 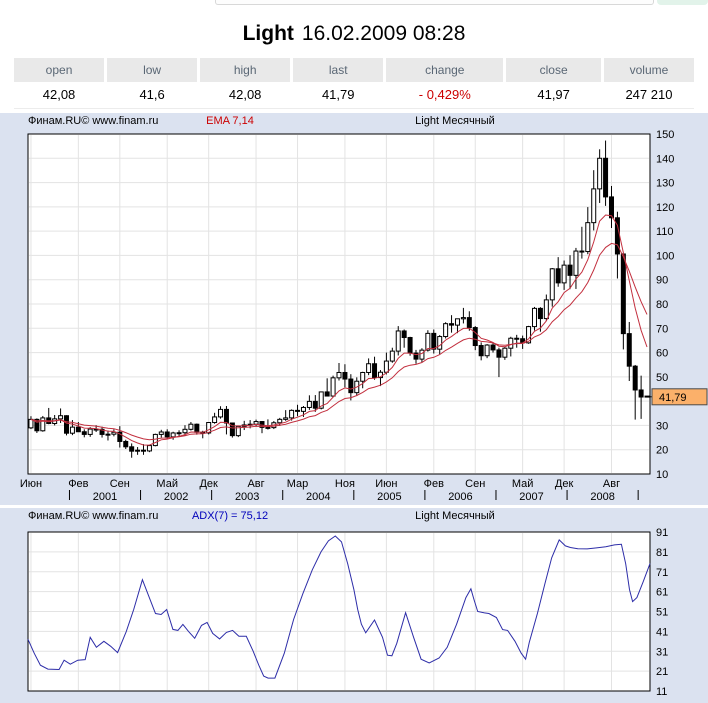 What do you see at coordinates (460, 497) in the screenshot?
I see `svg-text: 2006` at bounding box center [460, 497].